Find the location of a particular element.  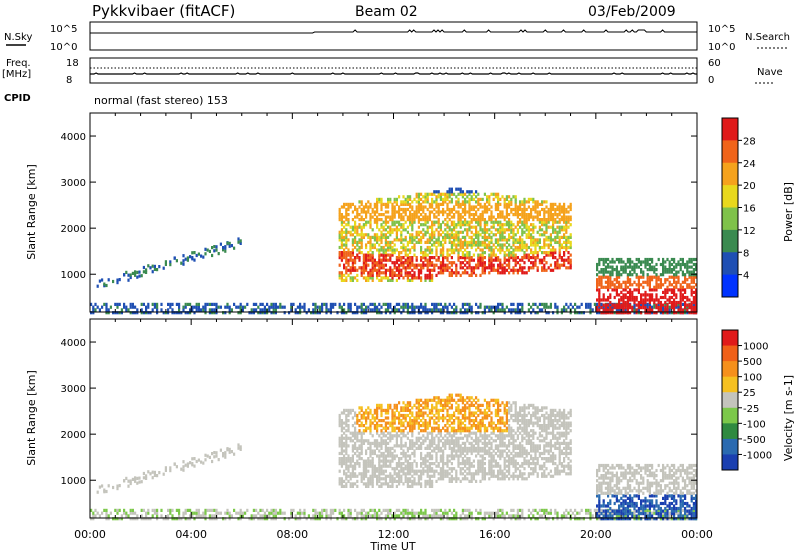

noise-left-tick-top: 10^5 is located at coordinates (63, 29).